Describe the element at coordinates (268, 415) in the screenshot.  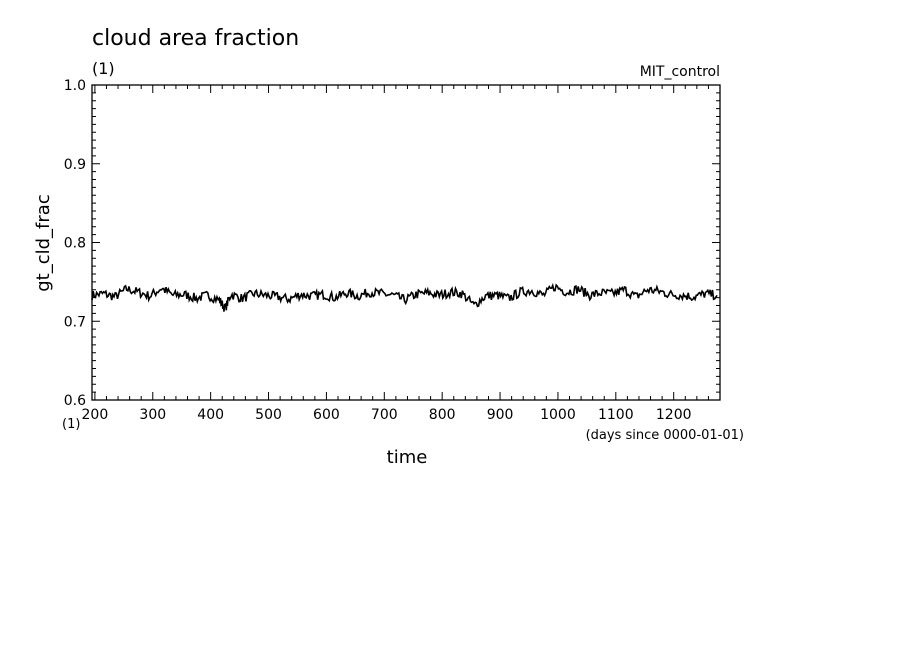
I see `x-tick-label: 500` at that location.